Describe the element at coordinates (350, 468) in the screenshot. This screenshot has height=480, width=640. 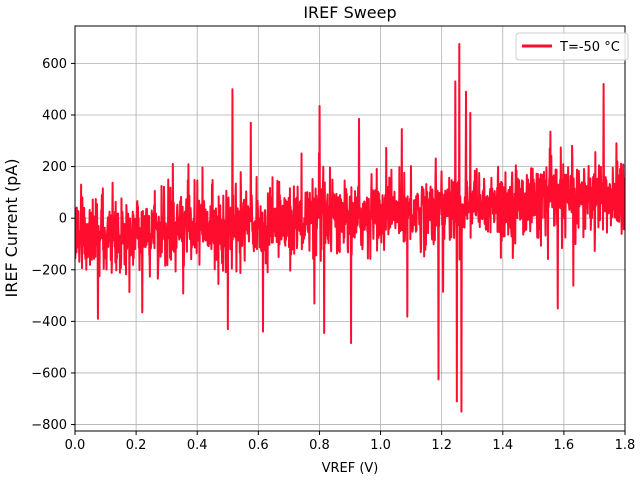
I see `x-axis-label: VREF (V)` at that location.